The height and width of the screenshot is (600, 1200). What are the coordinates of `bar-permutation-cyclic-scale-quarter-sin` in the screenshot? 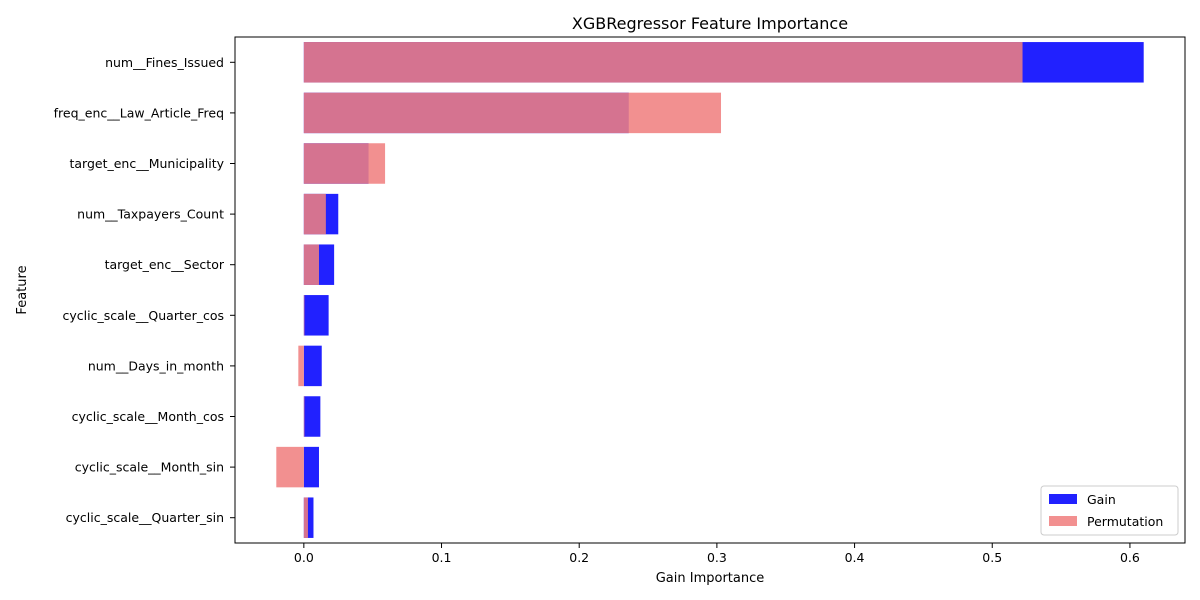 It's located at (305, 517).